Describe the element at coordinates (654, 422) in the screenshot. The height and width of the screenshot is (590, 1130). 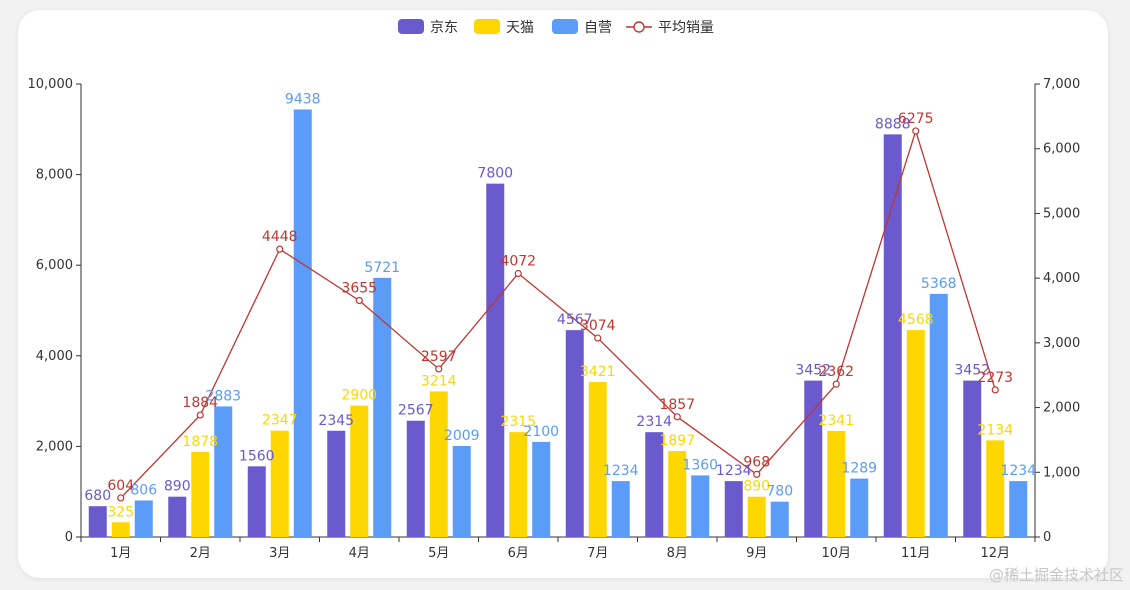
I see `bar-data-label: 2314` at that location.